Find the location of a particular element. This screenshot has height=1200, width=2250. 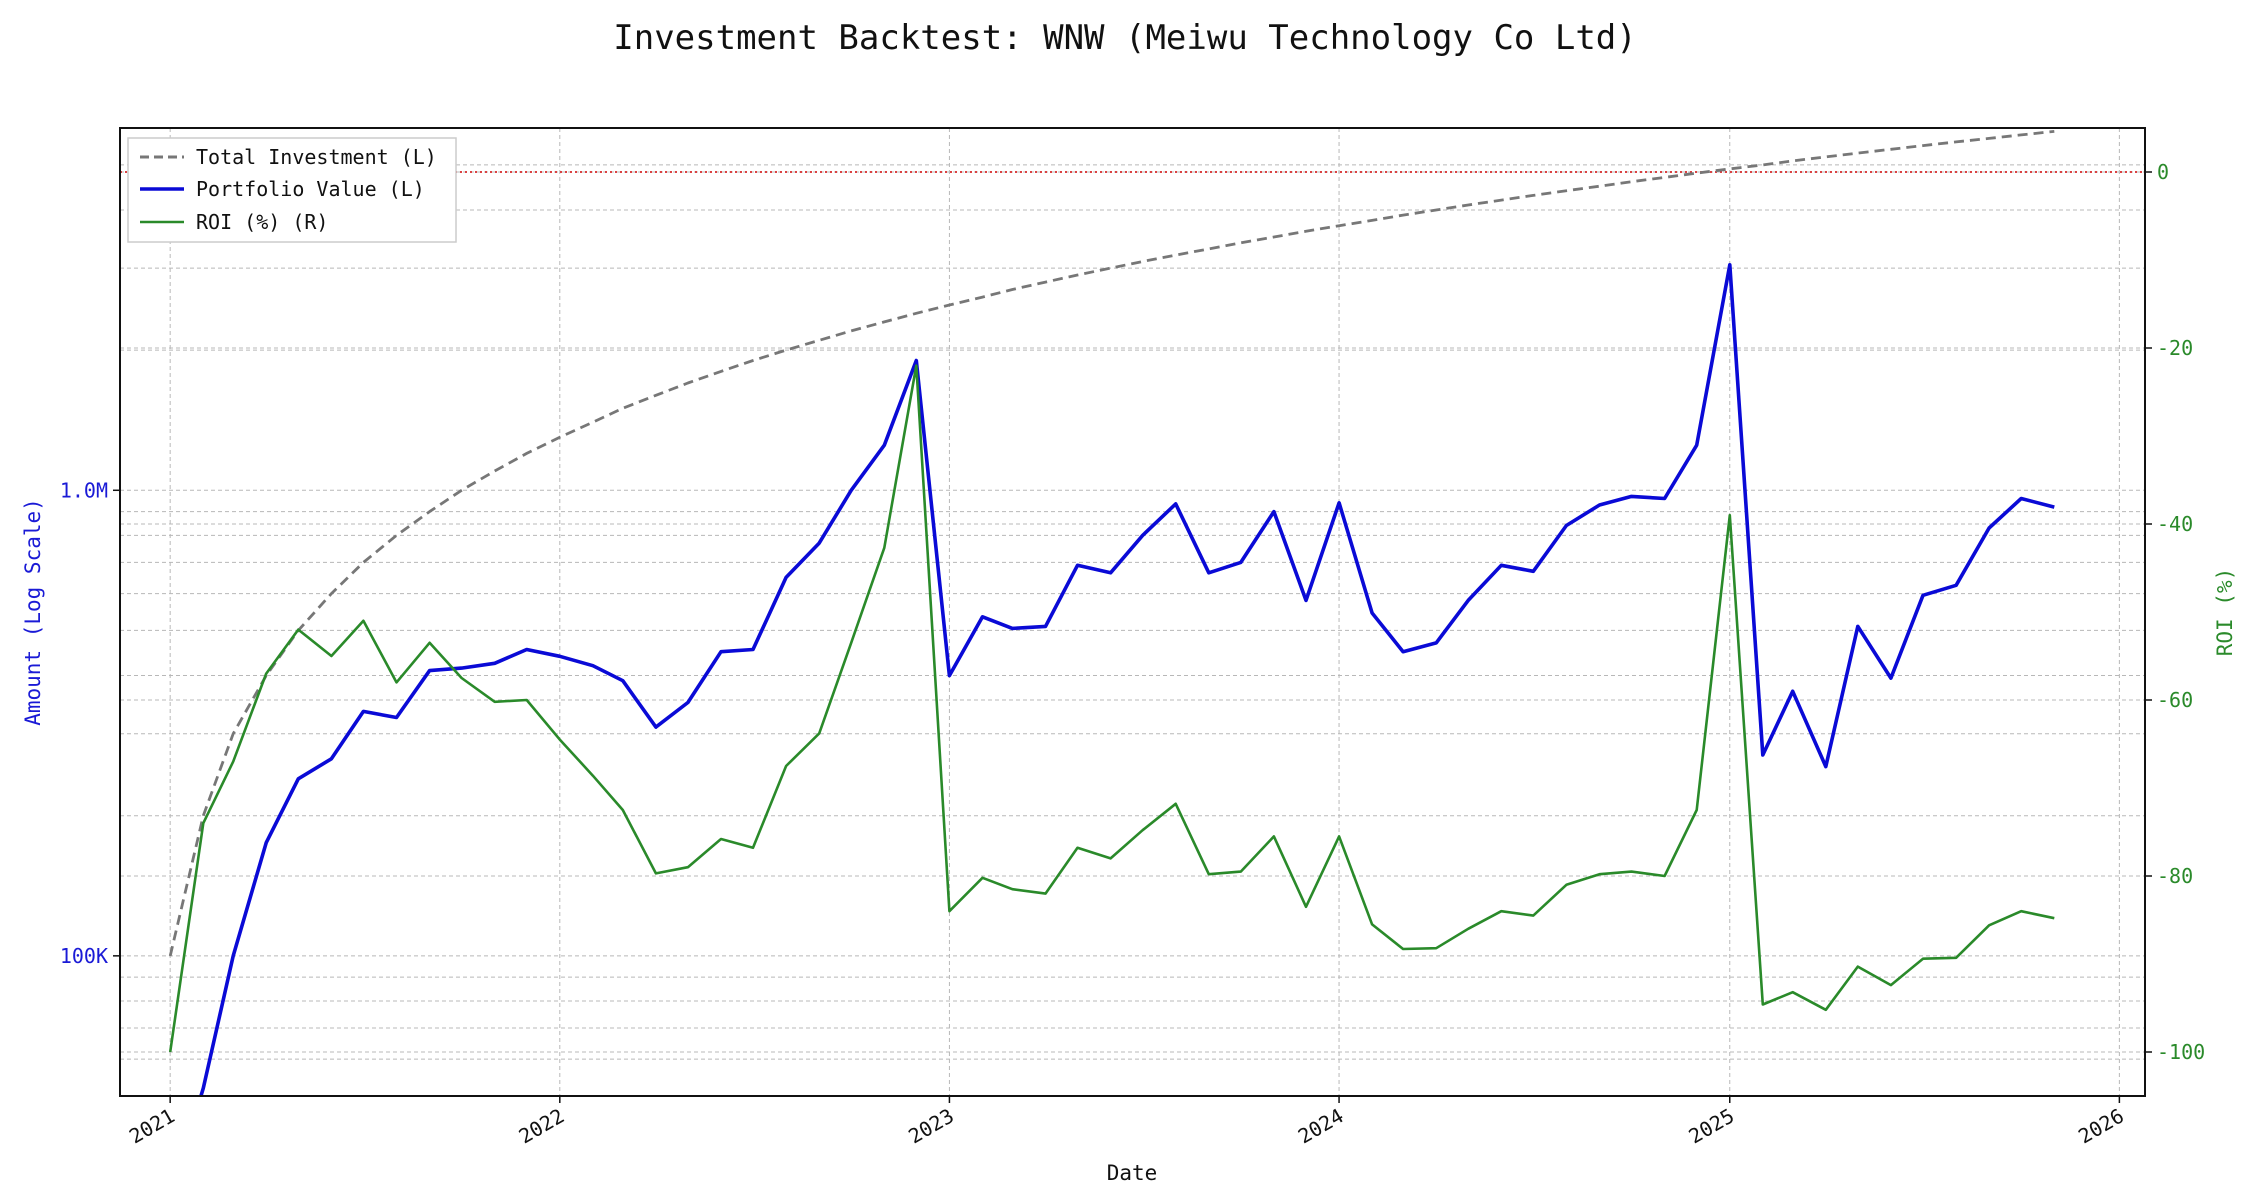

x-axis-label: Date is located at coordinates (1132, 1173).